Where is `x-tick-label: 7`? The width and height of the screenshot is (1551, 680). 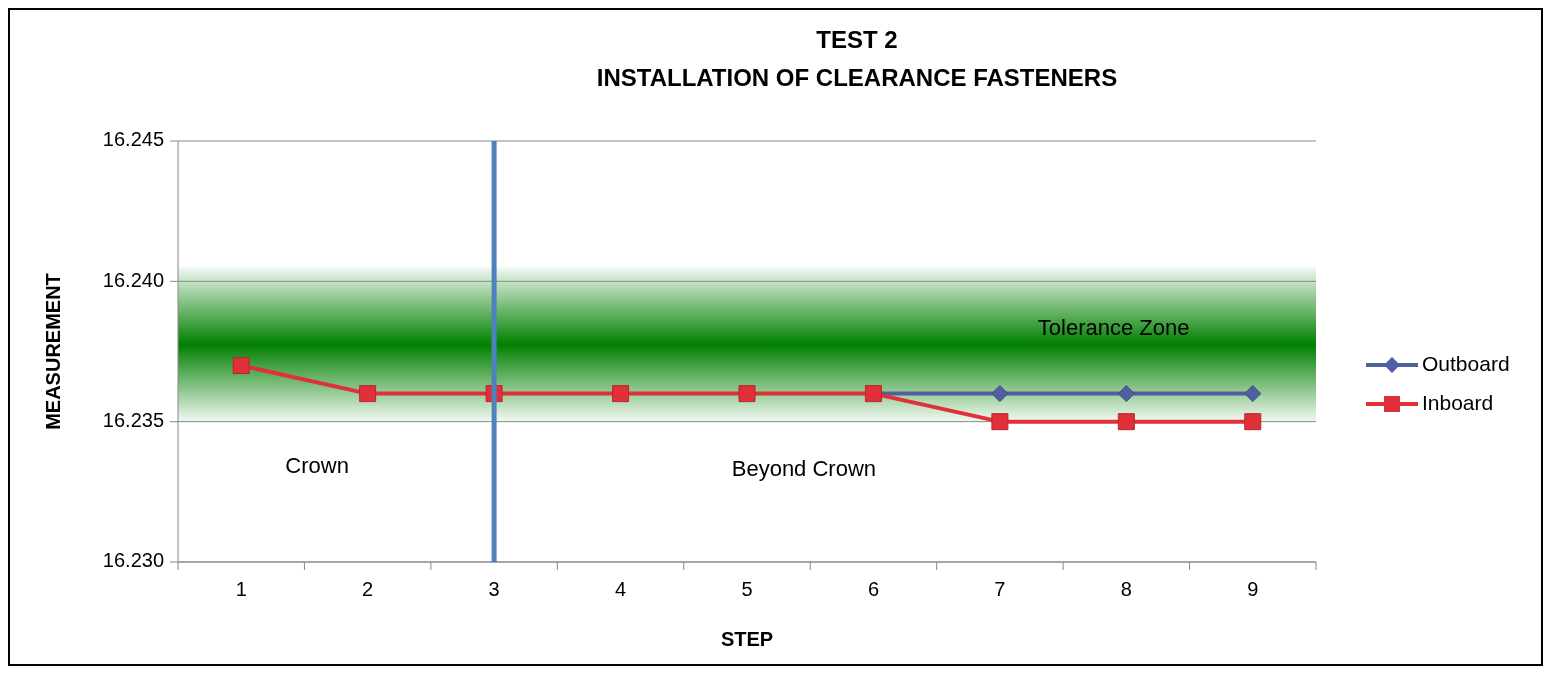
x-tick-label: 7 is located at coordinates (1000, 589).